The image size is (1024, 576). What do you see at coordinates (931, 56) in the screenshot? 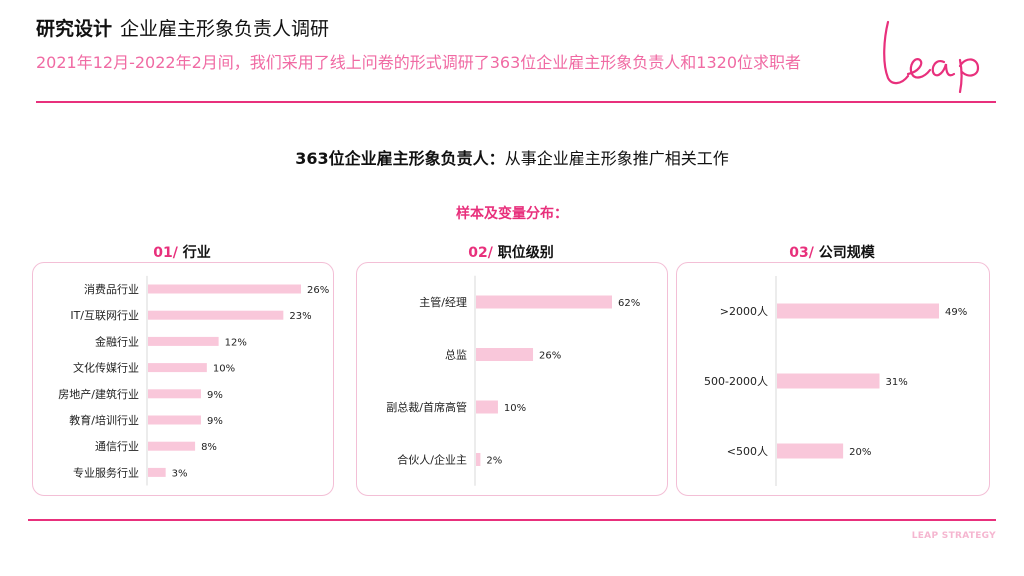
I see `leap-logo` at bounding box center [931, 56].